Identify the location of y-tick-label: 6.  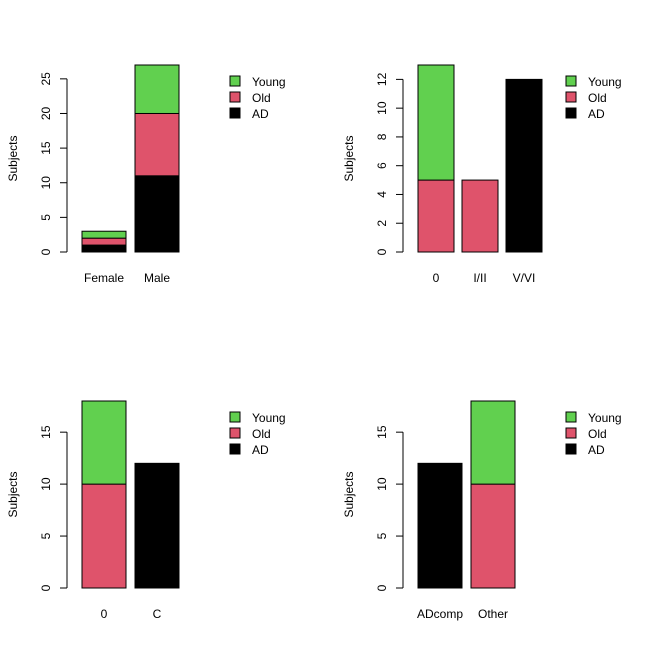
(382, 165).